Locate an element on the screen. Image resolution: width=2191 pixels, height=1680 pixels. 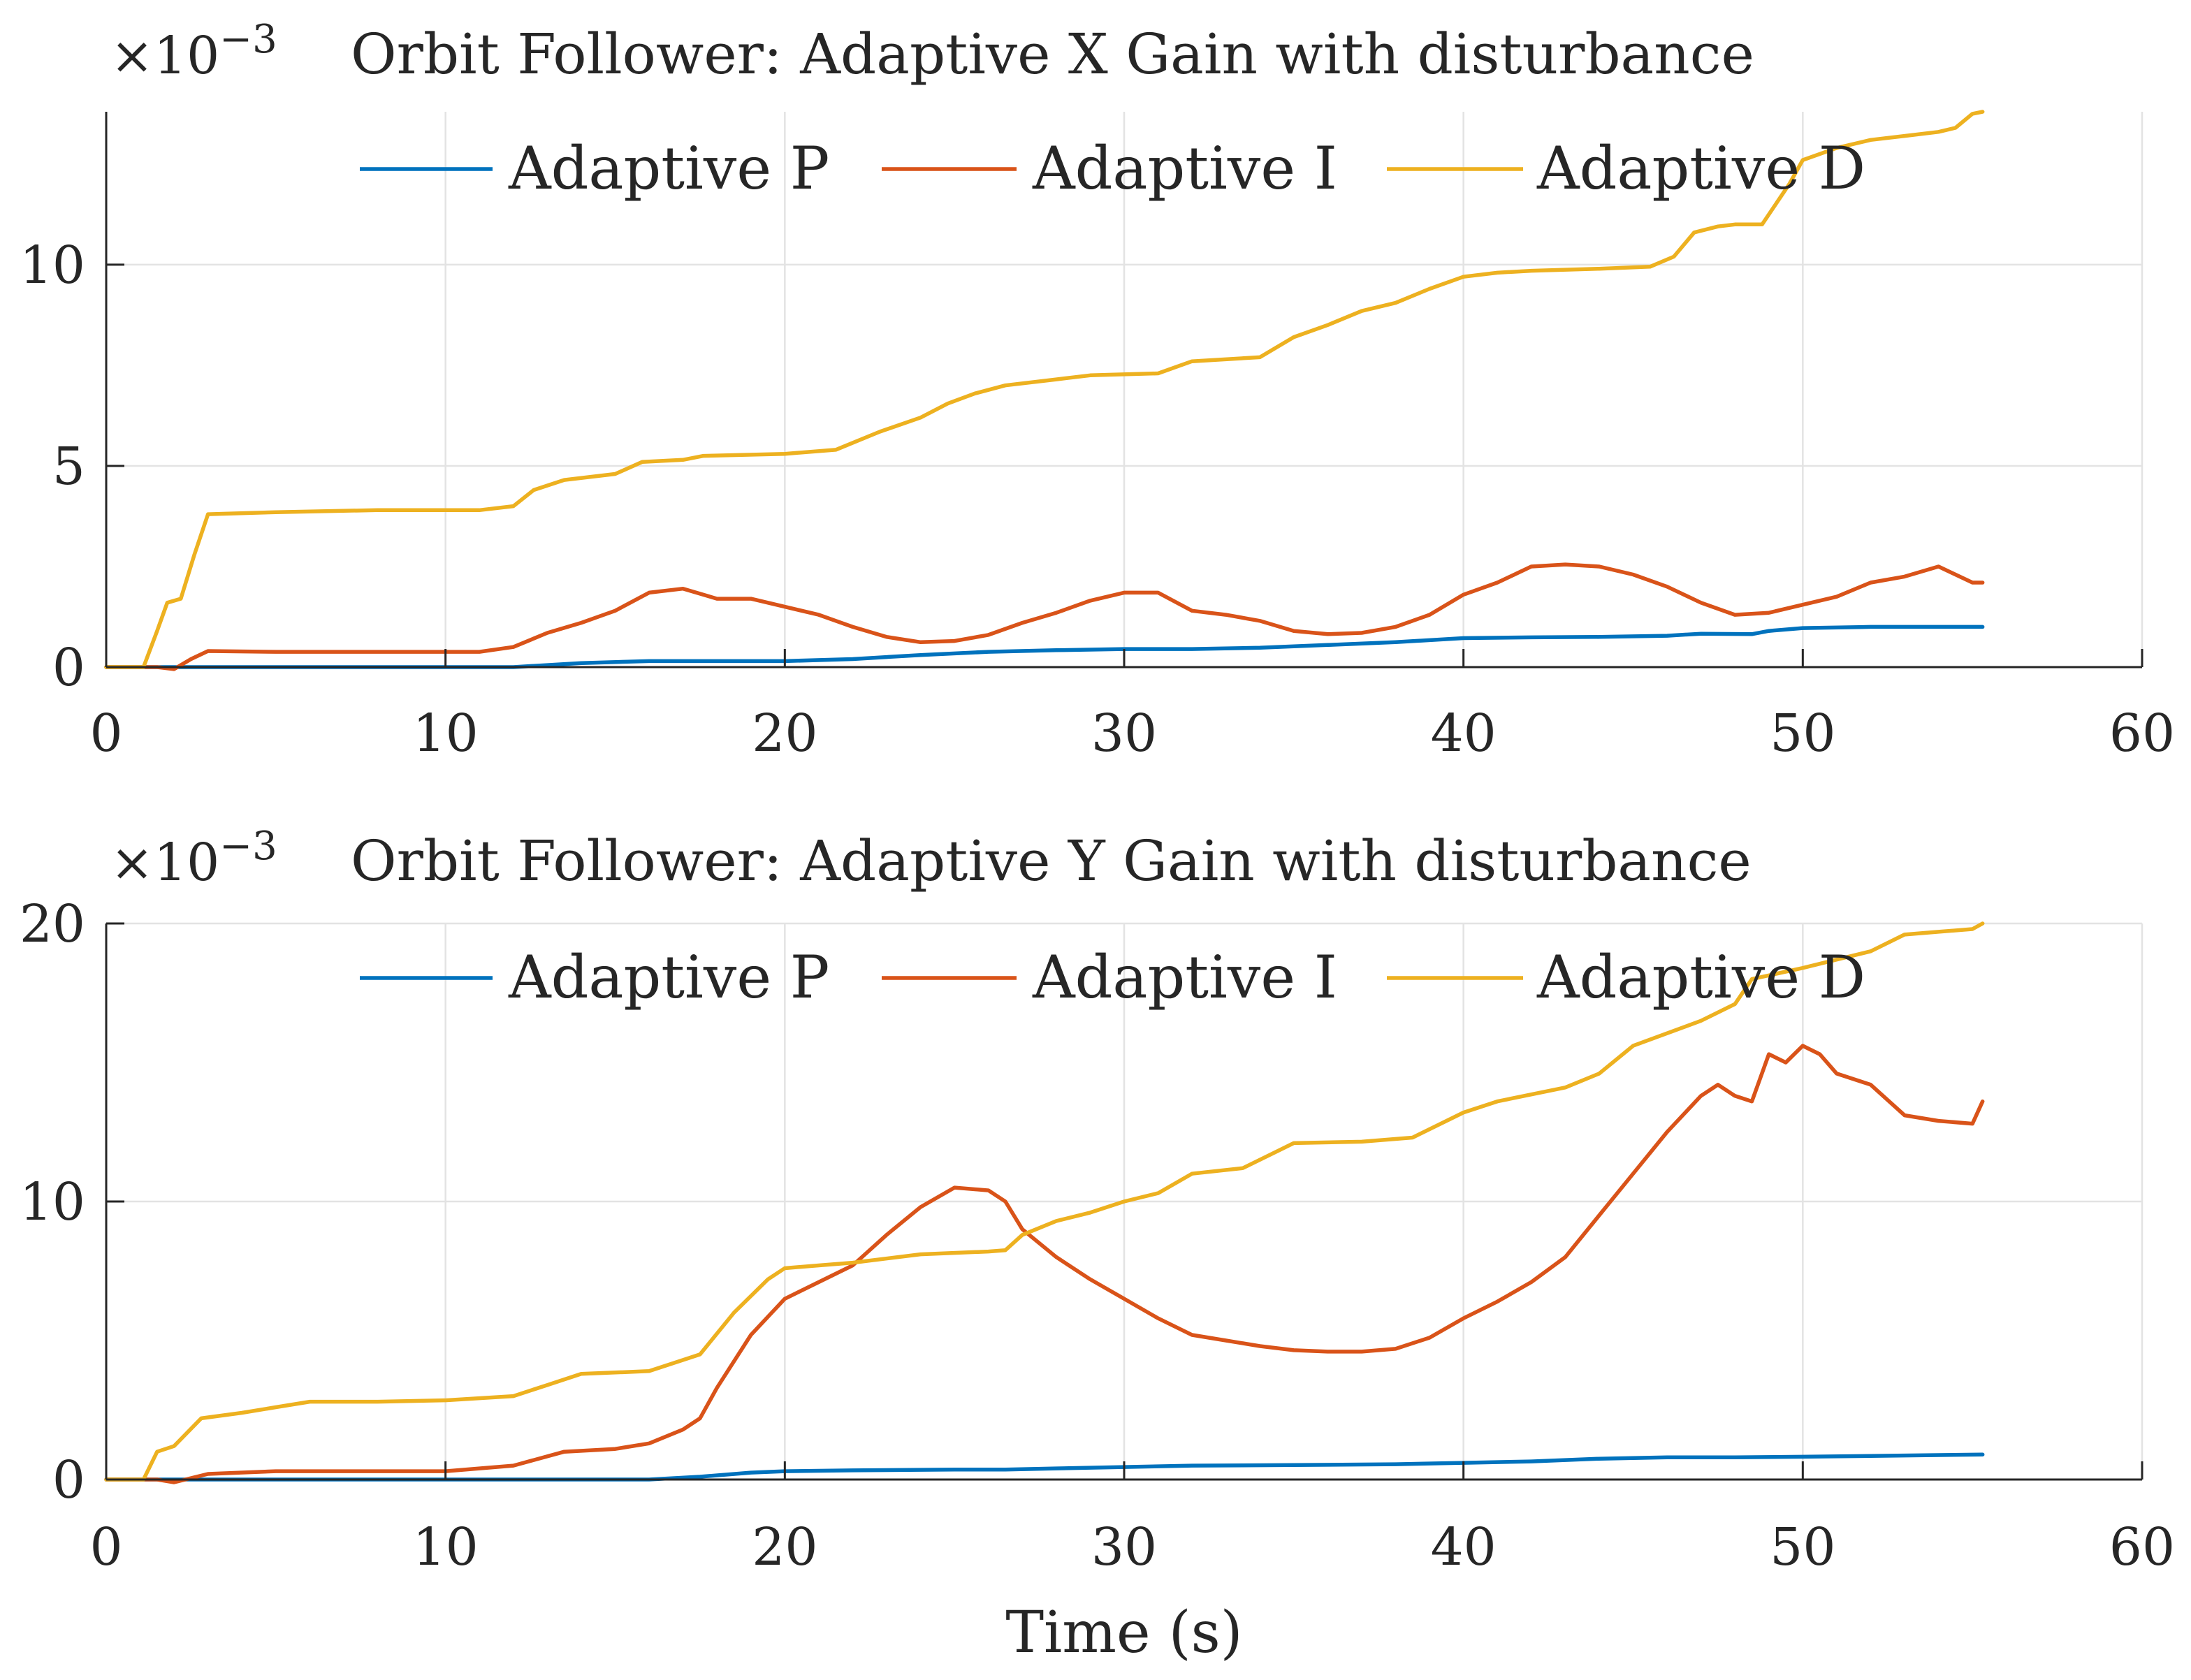
y-tick-label: 5 is located at coordinates (68, 467).